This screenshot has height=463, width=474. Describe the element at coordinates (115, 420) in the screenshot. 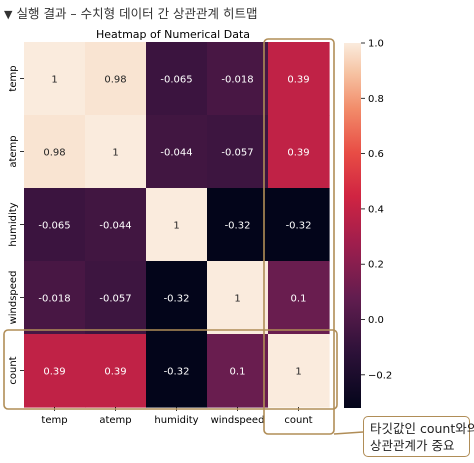

I see `x-tick-label: atemp` at that location.